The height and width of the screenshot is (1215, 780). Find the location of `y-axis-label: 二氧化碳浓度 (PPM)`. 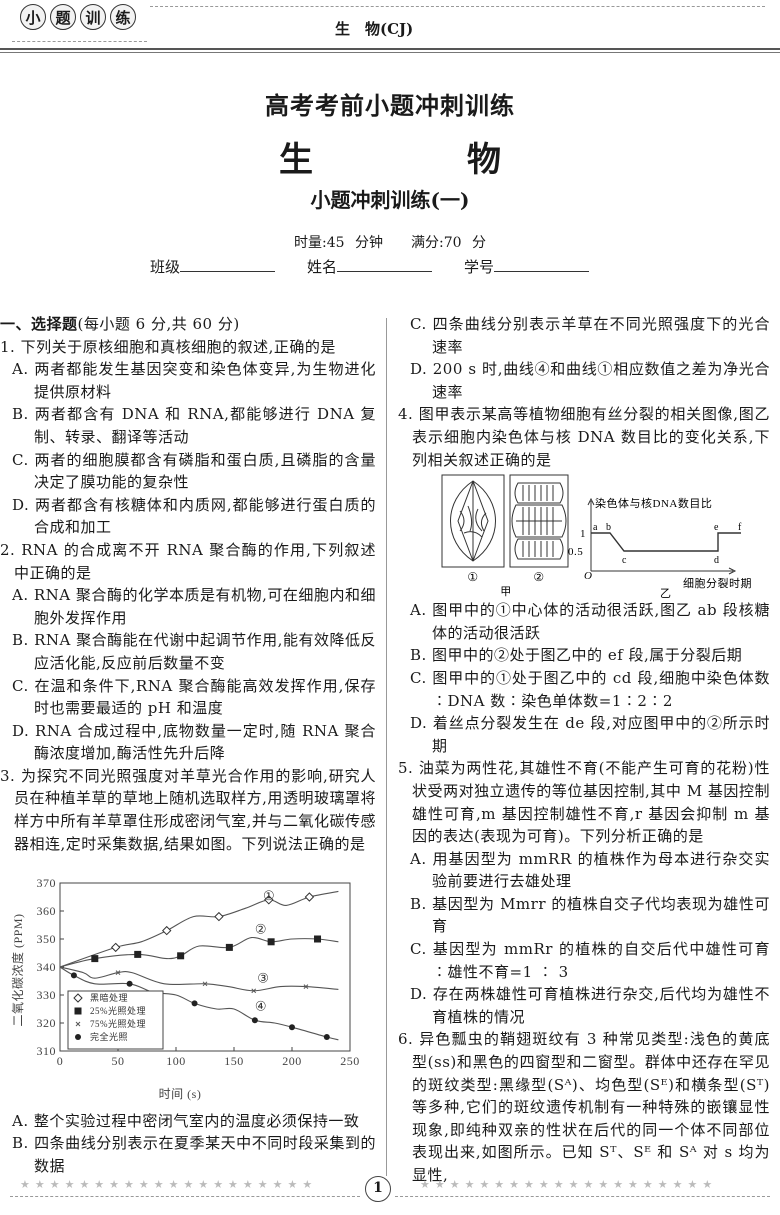

y-axis-label: 二氧化碳浓度 (PPM) is located at coordinates (17, 970).